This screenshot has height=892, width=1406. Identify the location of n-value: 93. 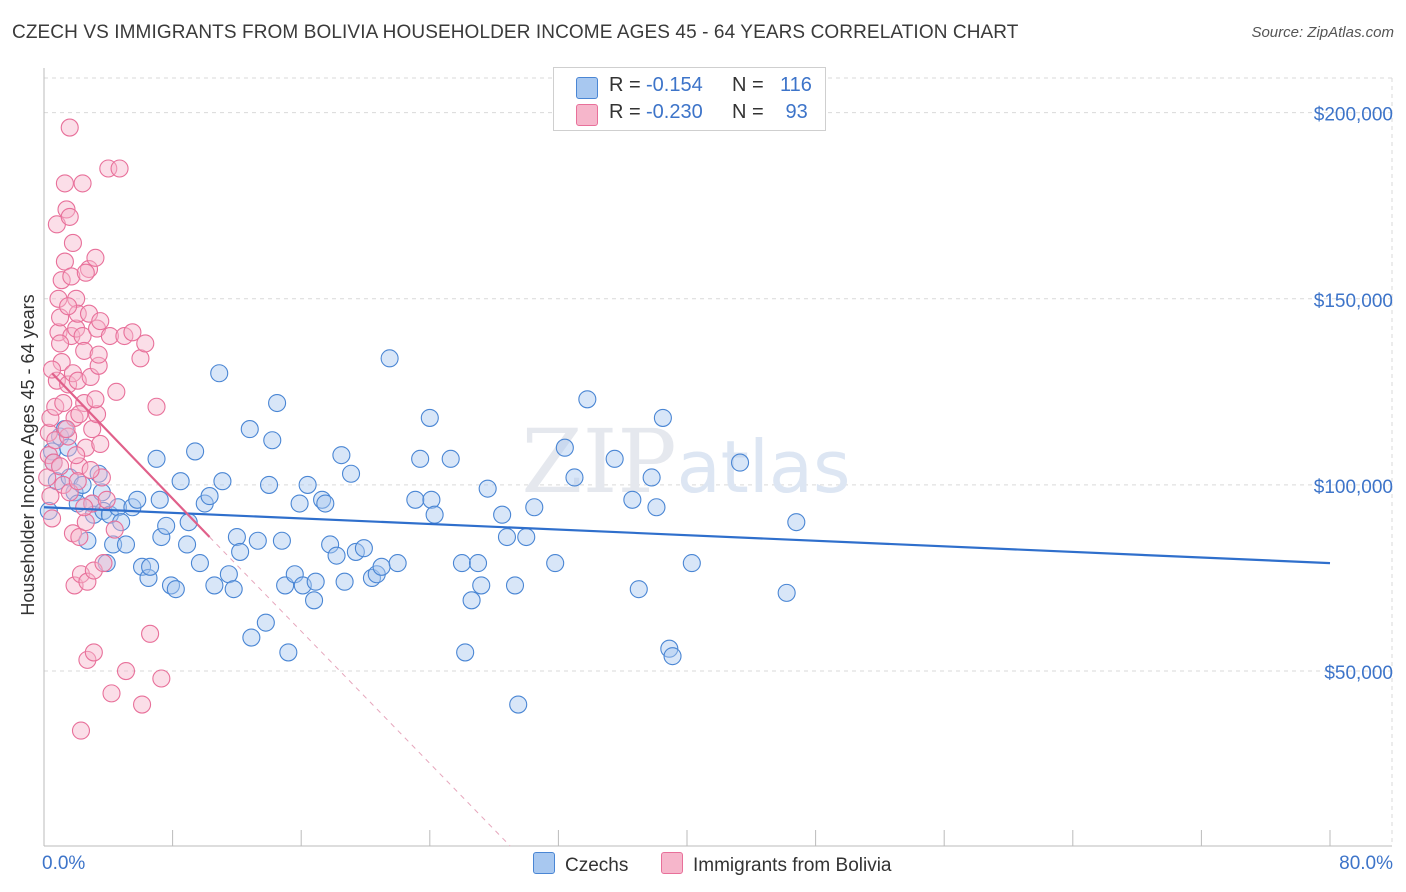
(794, 112).